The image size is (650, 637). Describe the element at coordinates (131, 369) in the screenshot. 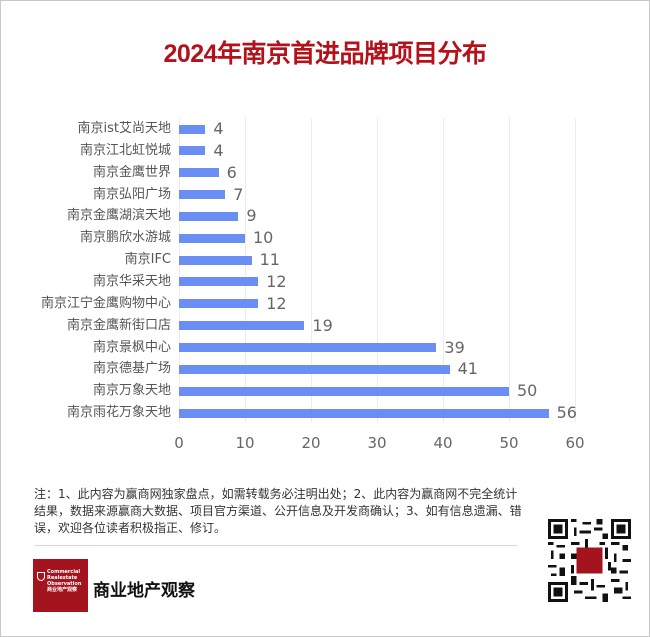

I see `category-label: 南京德基广场` at that location.